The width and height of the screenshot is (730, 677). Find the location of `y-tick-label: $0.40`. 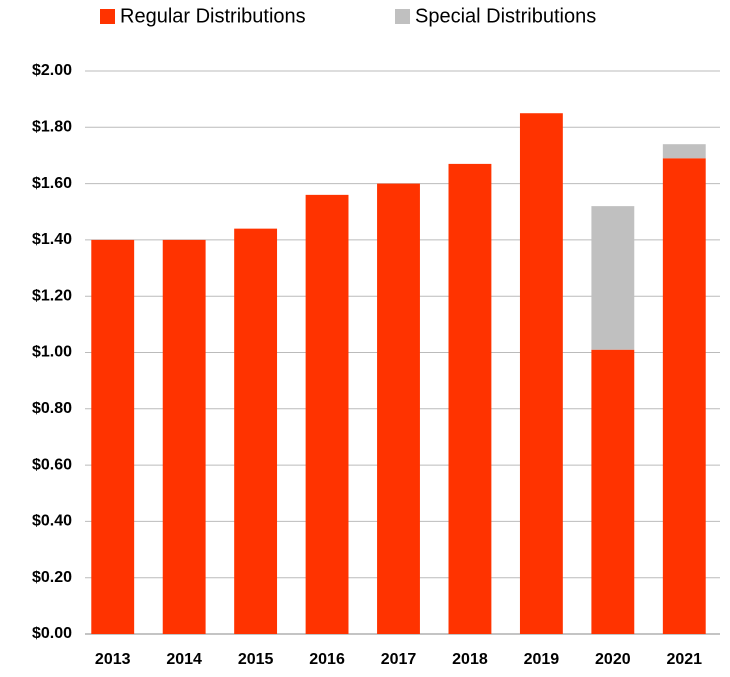

y-tick-label: $0.40 is located at coordinates (52, 521).